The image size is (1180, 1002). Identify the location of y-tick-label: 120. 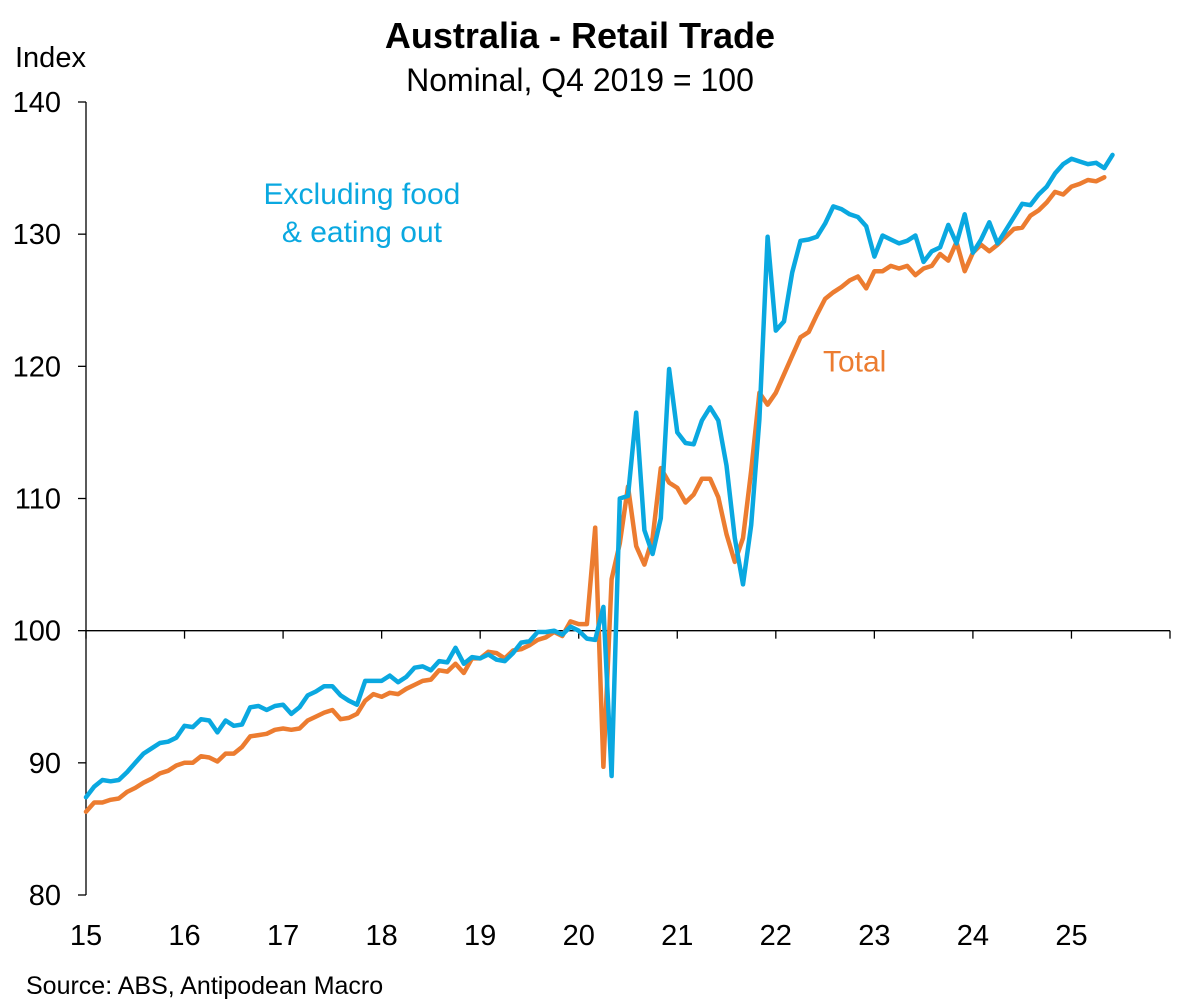
(37, 367).